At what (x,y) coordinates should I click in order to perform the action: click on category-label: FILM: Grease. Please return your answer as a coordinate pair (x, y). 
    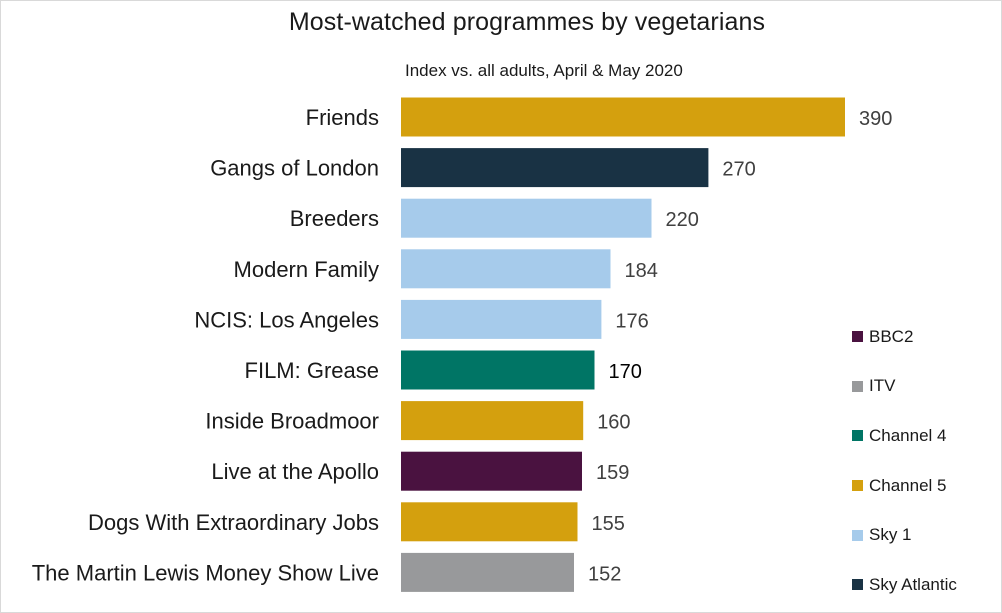
    Looking at the image, I should click on (312, 370).